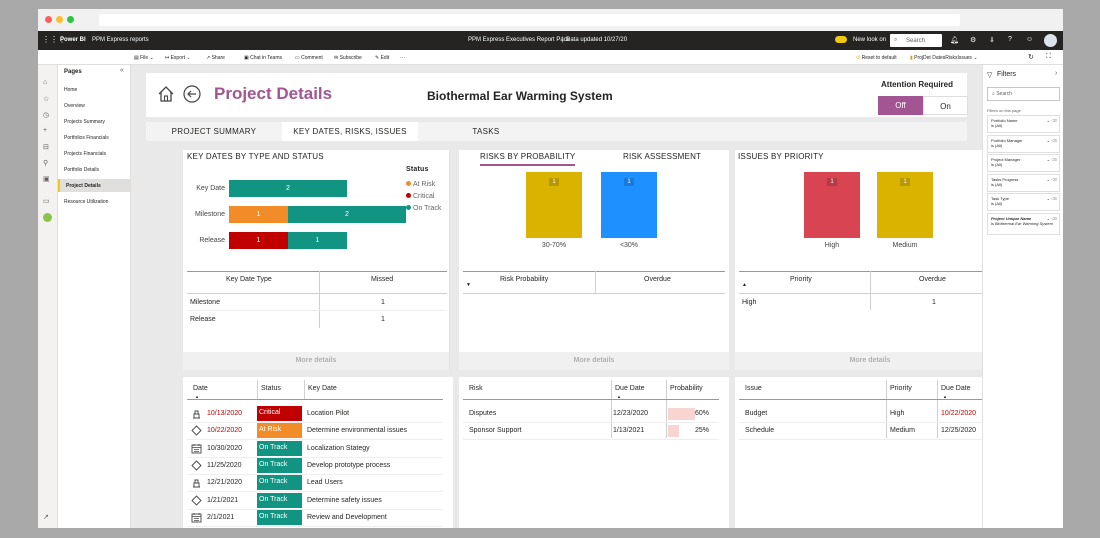 The image size is (1100, 538). What do you see at coordinates (686, 388) in the screenshot?
I see `column-header: Probability` at bounding box center [686, 388].